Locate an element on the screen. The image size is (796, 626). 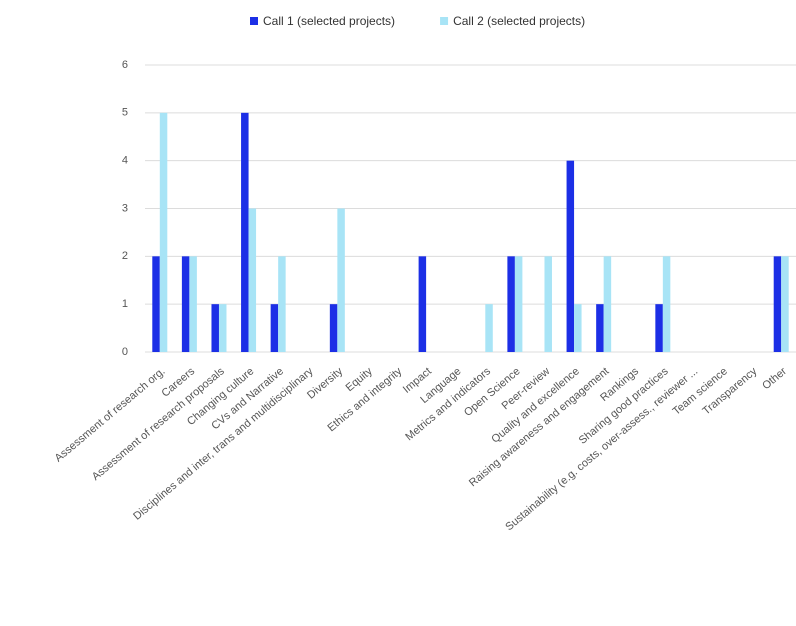
y-tick-label: 0 is located at coordinates (125, 352).